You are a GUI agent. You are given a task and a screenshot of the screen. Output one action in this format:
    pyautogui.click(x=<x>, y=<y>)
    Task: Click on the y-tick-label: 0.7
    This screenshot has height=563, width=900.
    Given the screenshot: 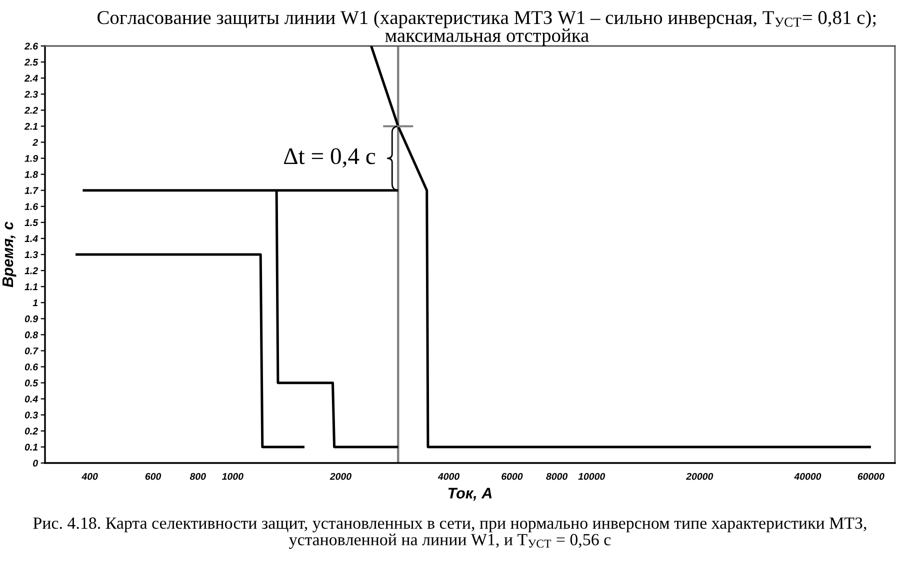 What is the action you would take?
    pyautogui.click(x=31, y=350)
    